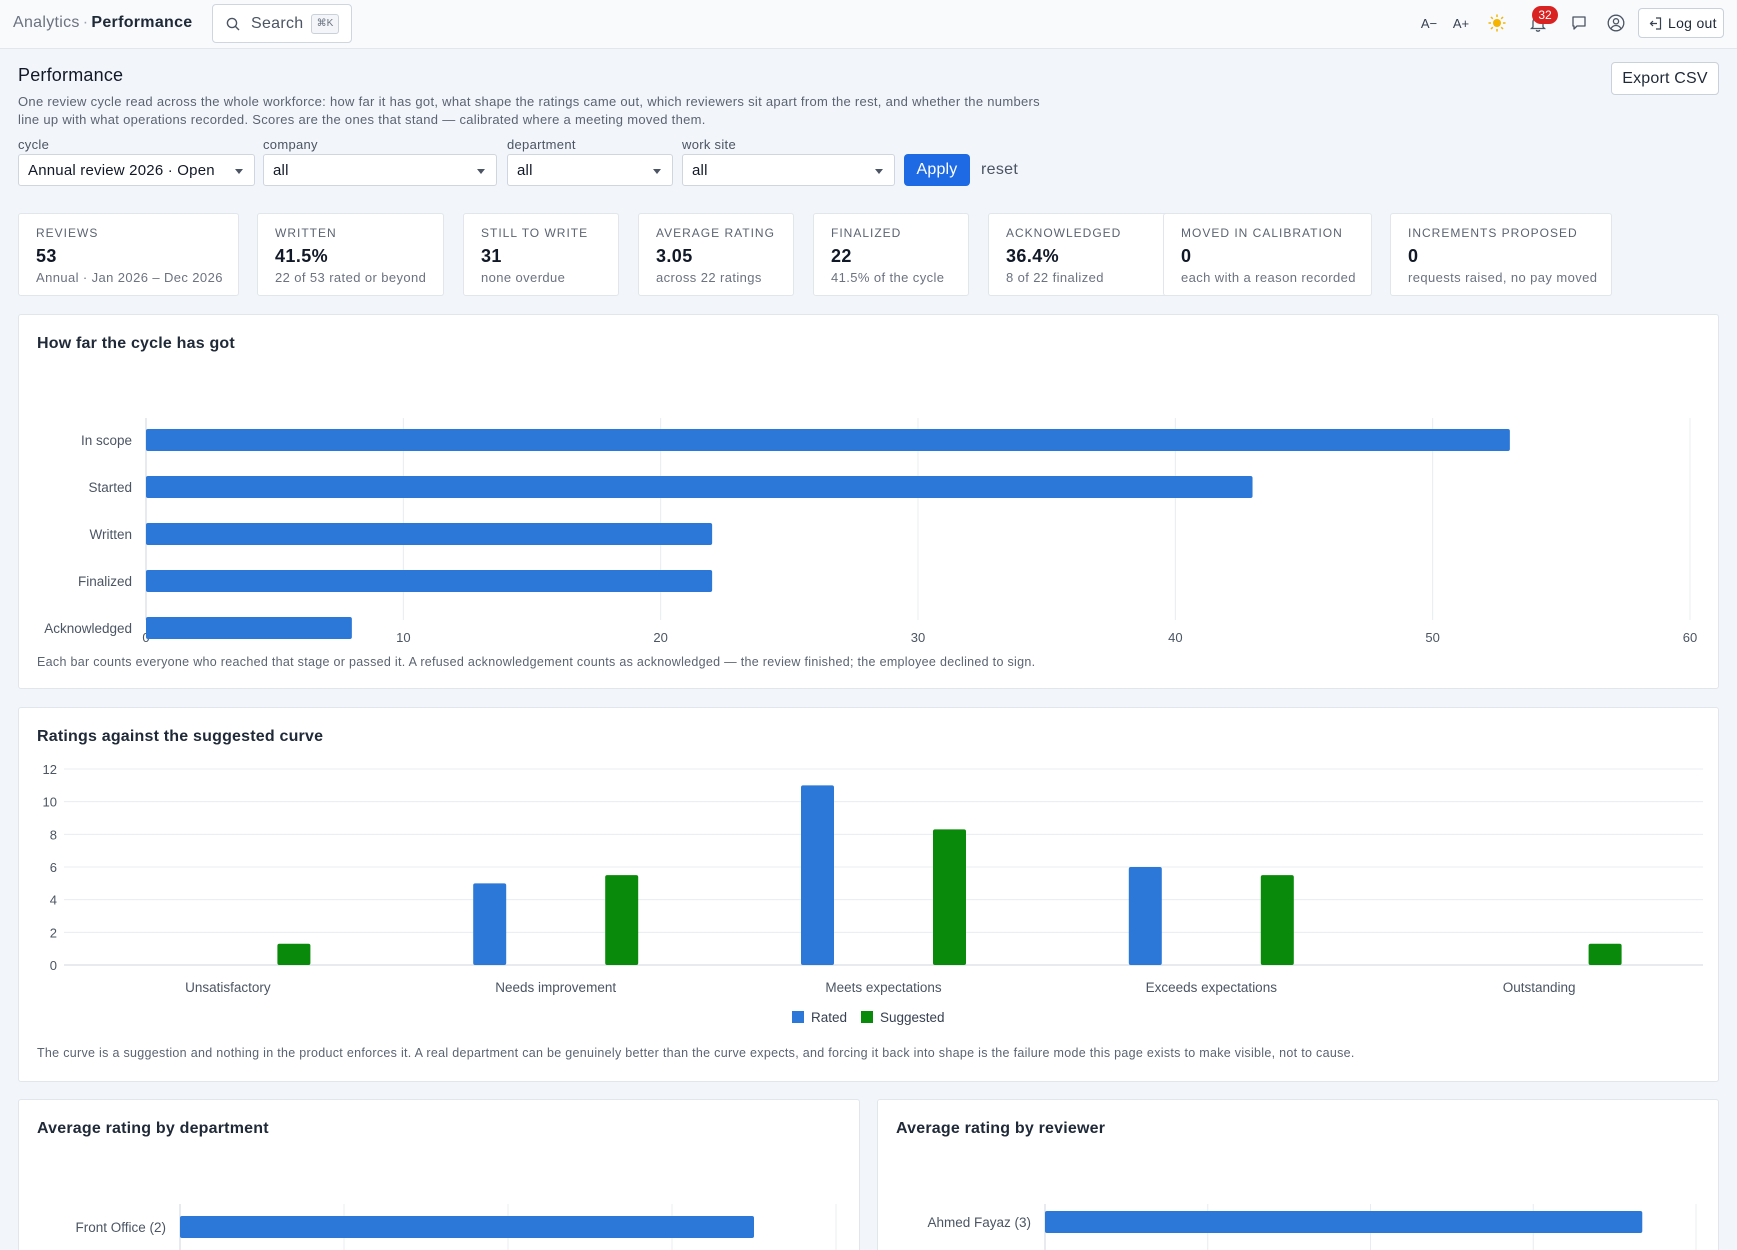 Image resolution: width=1737 pixels, height=1250 pixels. I want to click on theme-toggle-button, so click(1497, 25).